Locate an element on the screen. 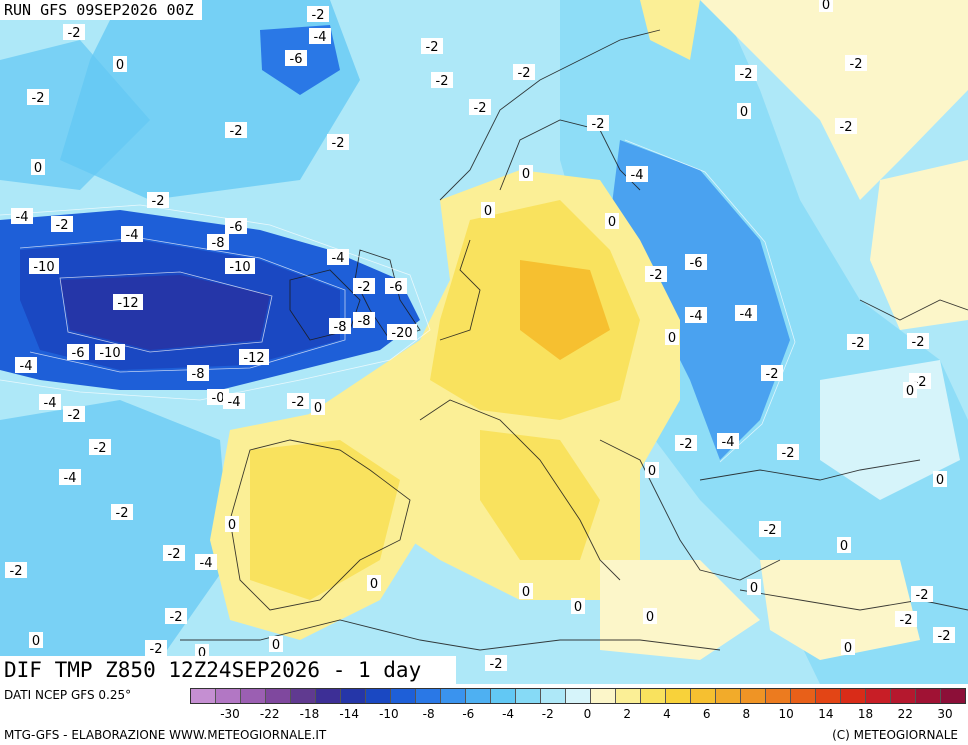  legend-tick-label: 14 is located at coordinates (826, 714).